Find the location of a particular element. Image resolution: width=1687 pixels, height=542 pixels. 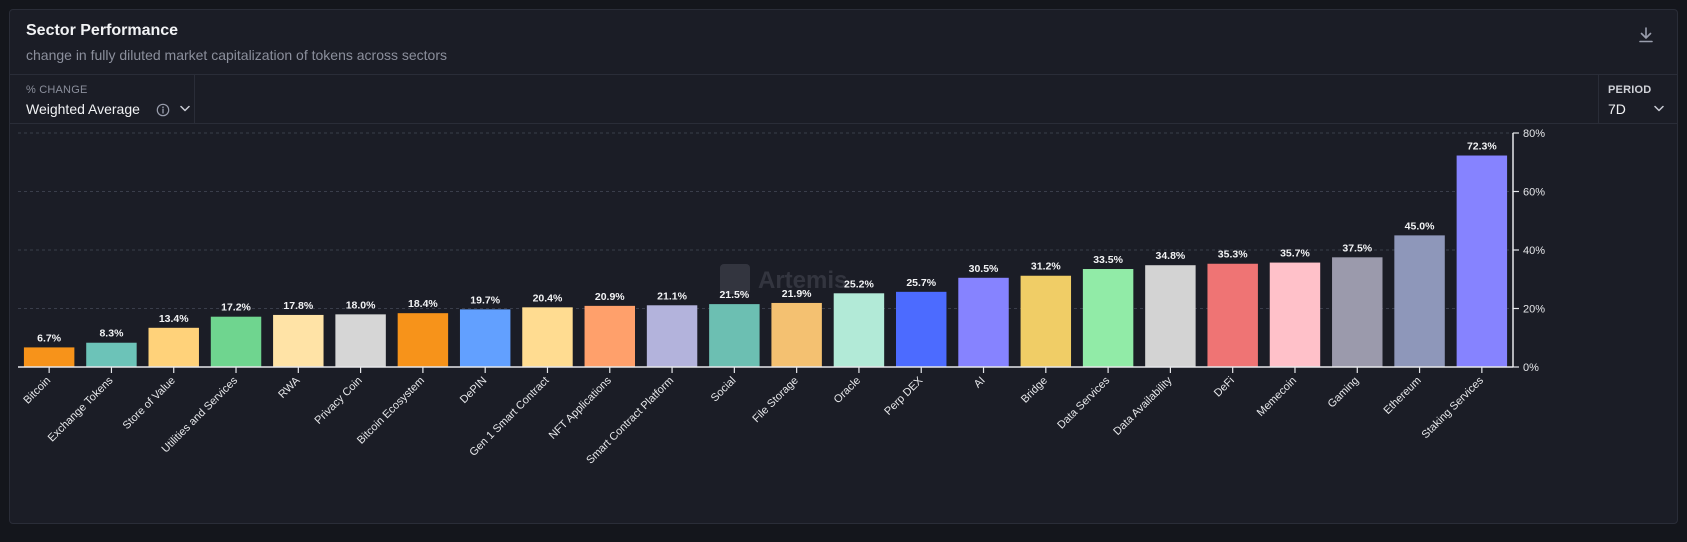

metric-select-value: Weighted Average is located at coordinates (83, 109).